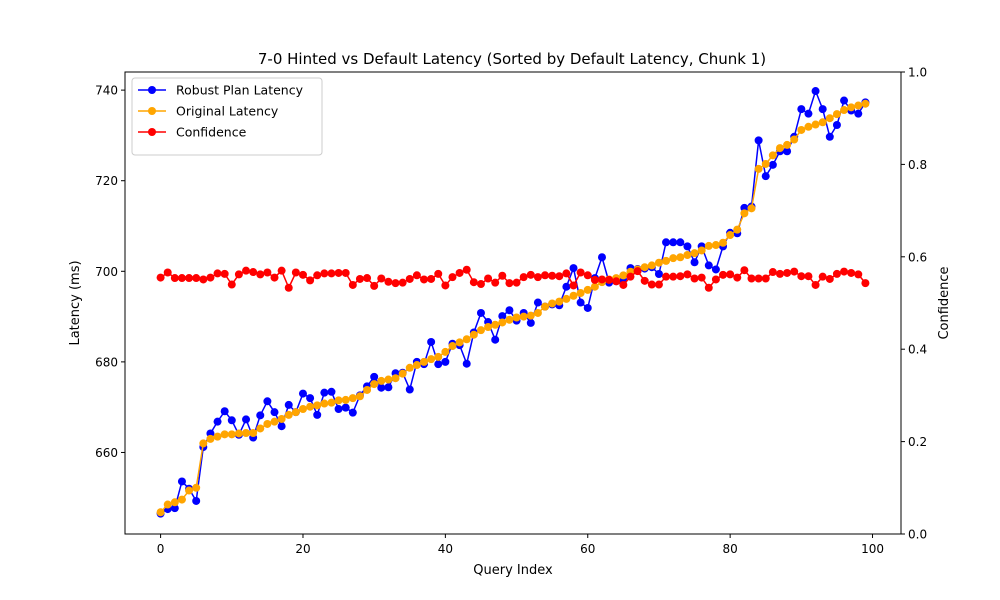 This screenshot has width=1000, height=600. Describe the element at coordinates (729, 549) in the screenshot. I see `x-tick-label: 80` at that location.